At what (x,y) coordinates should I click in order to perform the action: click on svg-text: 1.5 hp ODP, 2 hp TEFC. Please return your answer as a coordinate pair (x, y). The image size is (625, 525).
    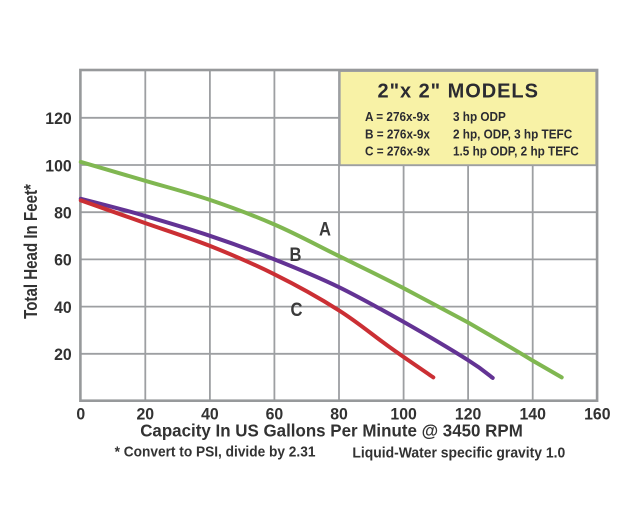
    Looking at the image, I should click on (516, 151).